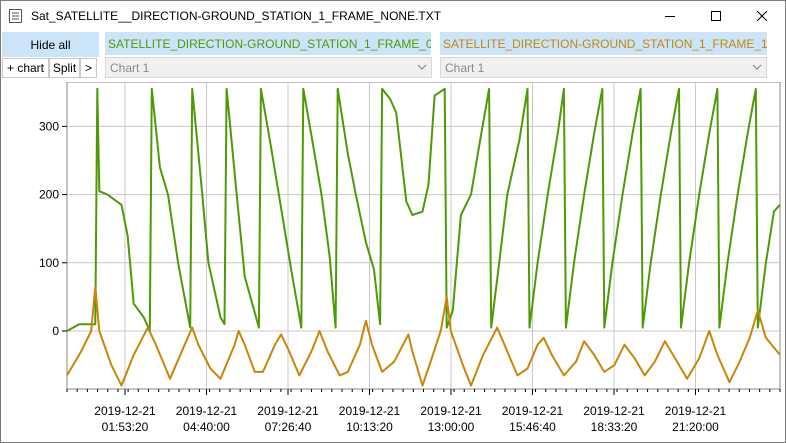 The image size is (786, 443). What do you see at coordinates (64, 68) in the screenshot?
I see `split-button: Split` at bounding box center [64, 68].